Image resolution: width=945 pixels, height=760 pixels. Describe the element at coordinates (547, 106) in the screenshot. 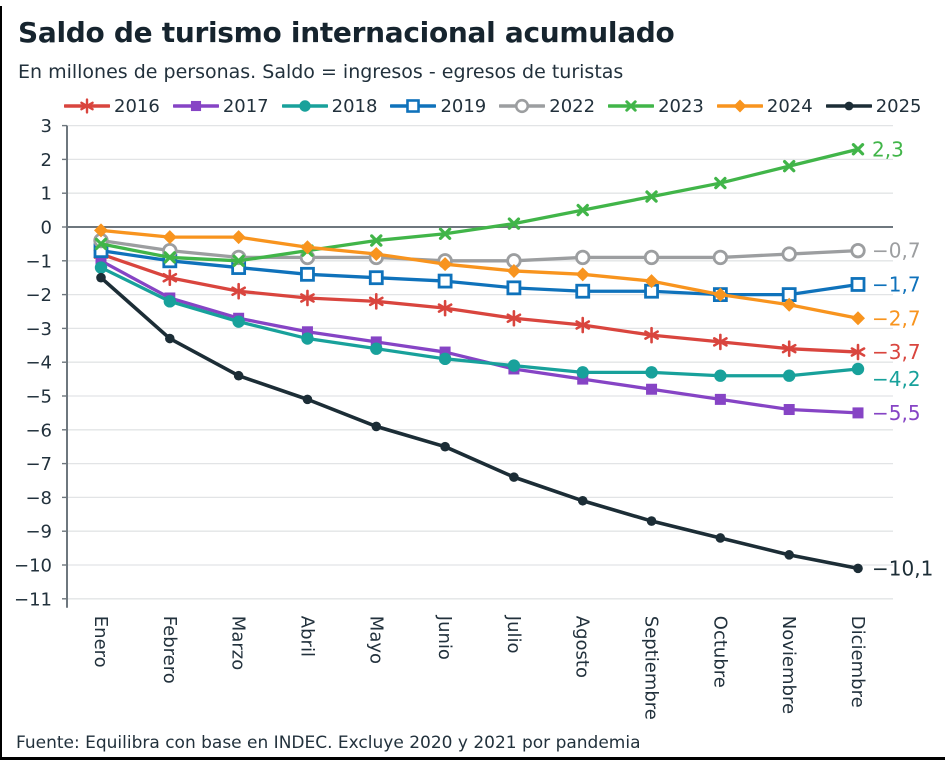

I see `legend-item-2022: 2022` at that location.